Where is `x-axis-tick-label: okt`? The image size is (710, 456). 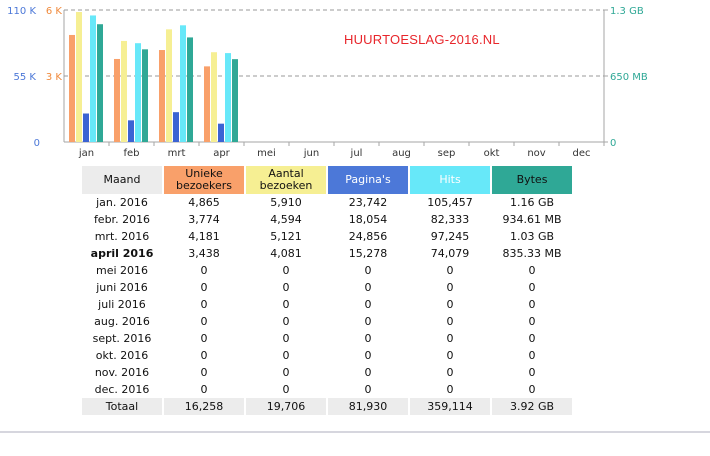 x-axis-tick-label: okt is located at coordinates (492, 153).